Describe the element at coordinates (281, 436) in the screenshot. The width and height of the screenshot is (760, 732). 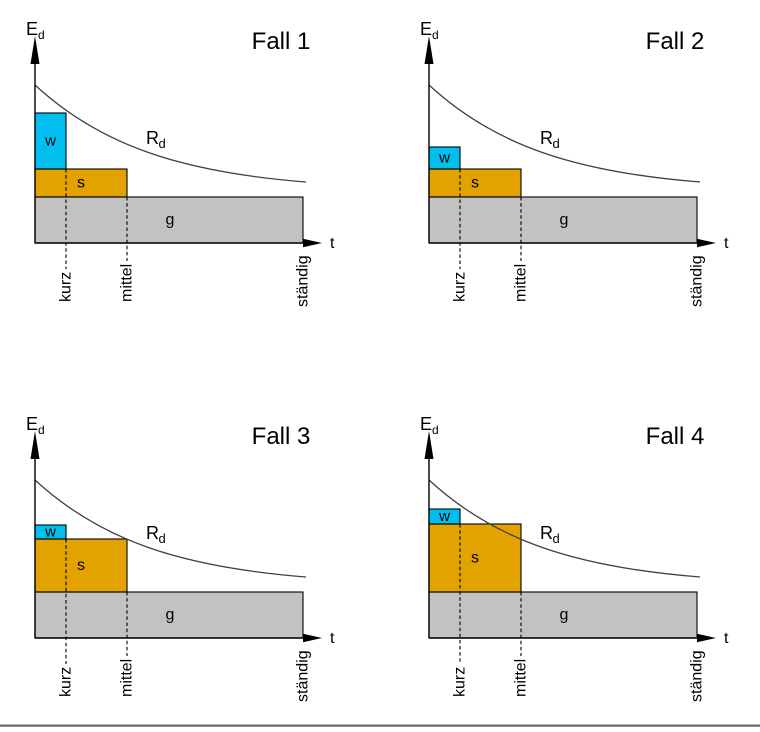
I see `panel-title: Fall 3` at that location.